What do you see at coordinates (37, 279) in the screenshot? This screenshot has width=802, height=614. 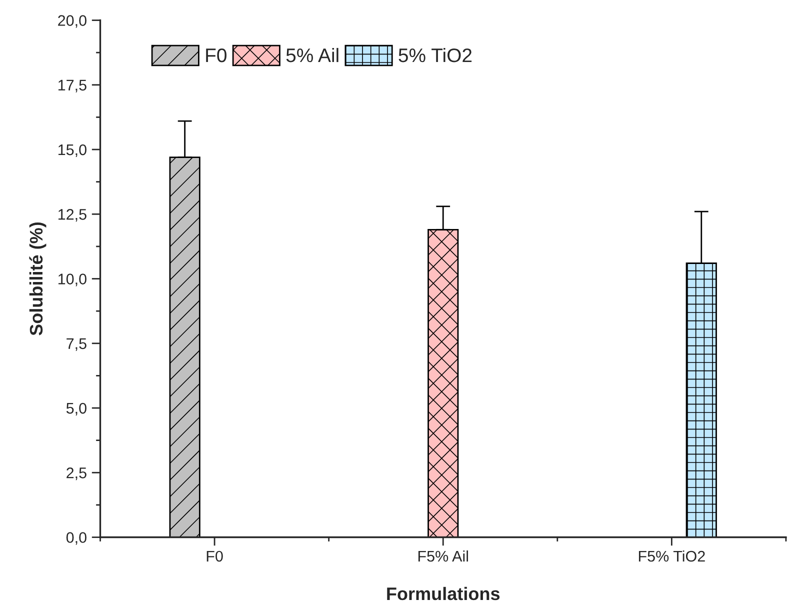 I see `y-axis-title: Solubilité (%)` at bounding box center [37, 279].